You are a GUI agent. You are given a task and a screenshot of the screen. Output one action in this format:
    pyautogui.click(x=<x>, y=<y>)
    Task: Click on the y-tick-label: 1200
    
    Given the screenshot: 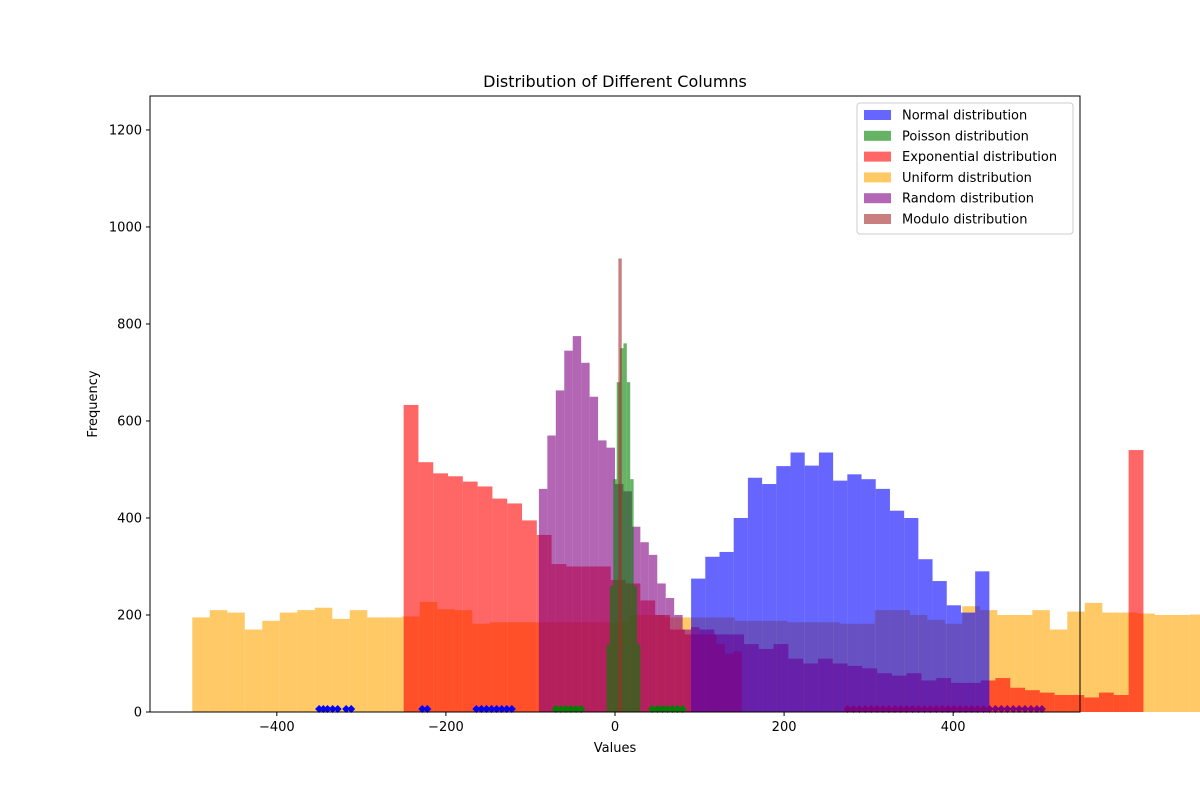 What is the action you would take?
    pyautogui.click(x=125, y=130)
    